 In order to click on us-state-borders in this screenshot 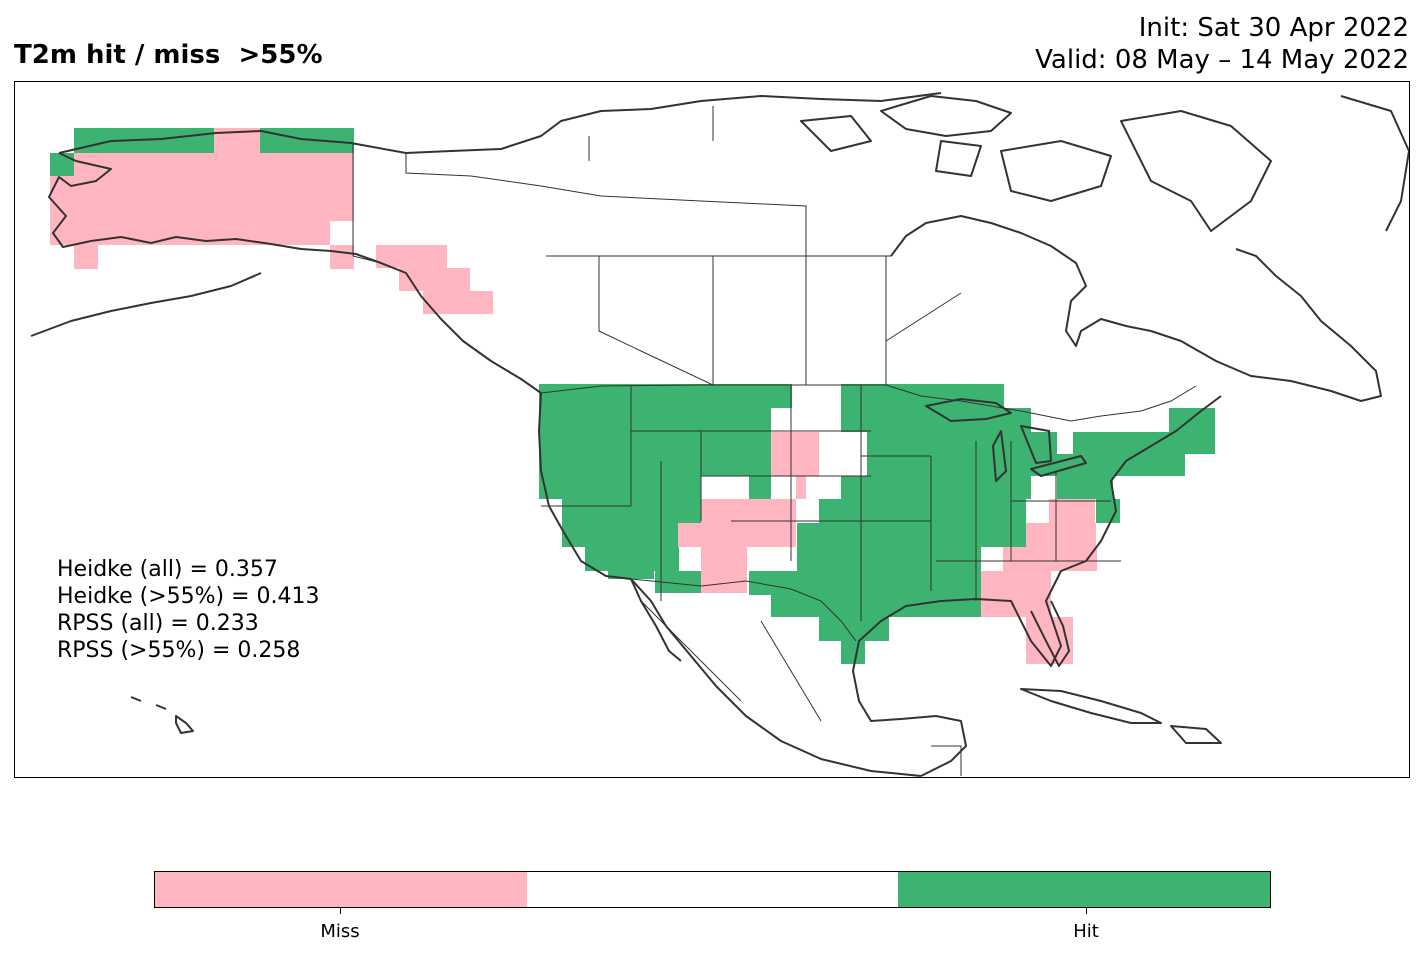, I will do `click(831, 503)`.